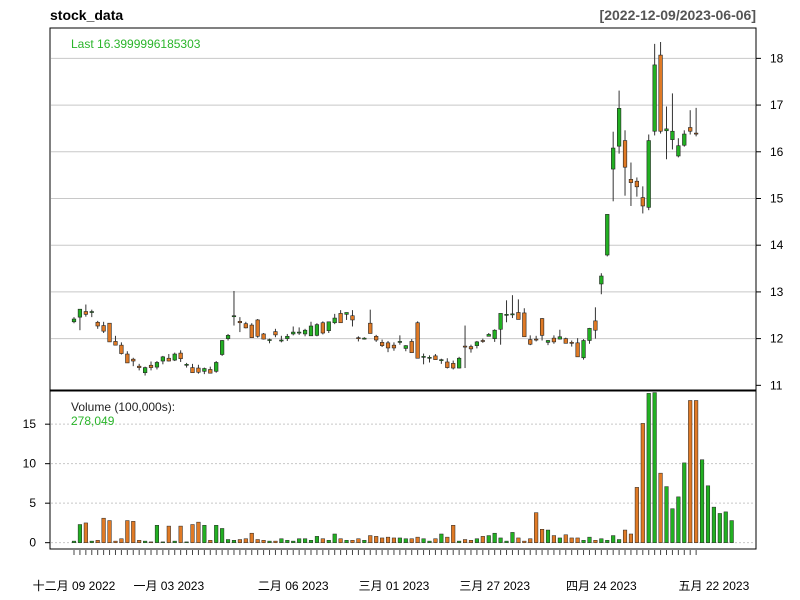 This screenshot has height=600, width=800. Describe the element at coordinates (678, 15) in the screenshot. I see `date-range: [2022-12-09/2023-06-06]` at that location.